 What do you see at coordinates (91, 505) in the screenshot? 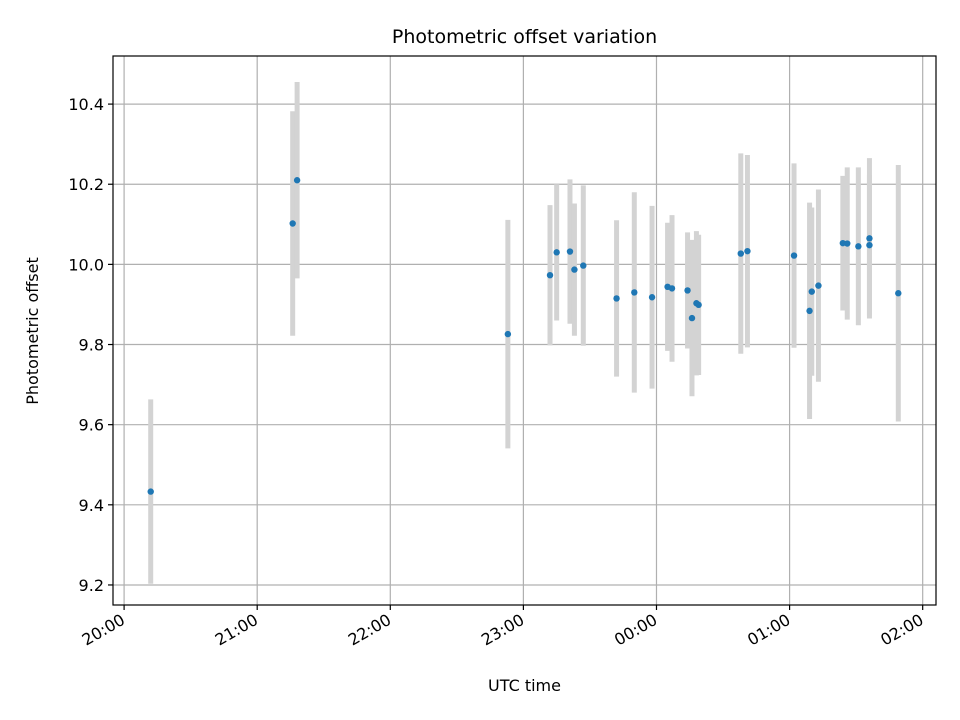
I see `y-tick-label: 9.4` at bounding box center [91, 505].